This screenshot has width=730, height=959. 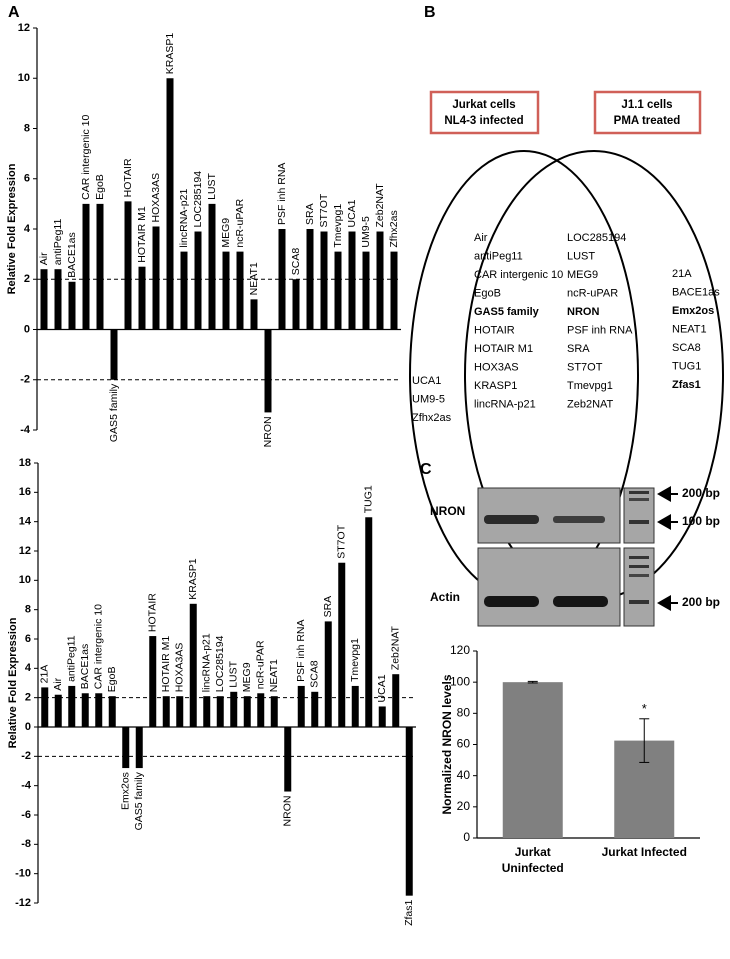 I want to click on x-tick-label: antiPeg11, so click(x=72, y=658).